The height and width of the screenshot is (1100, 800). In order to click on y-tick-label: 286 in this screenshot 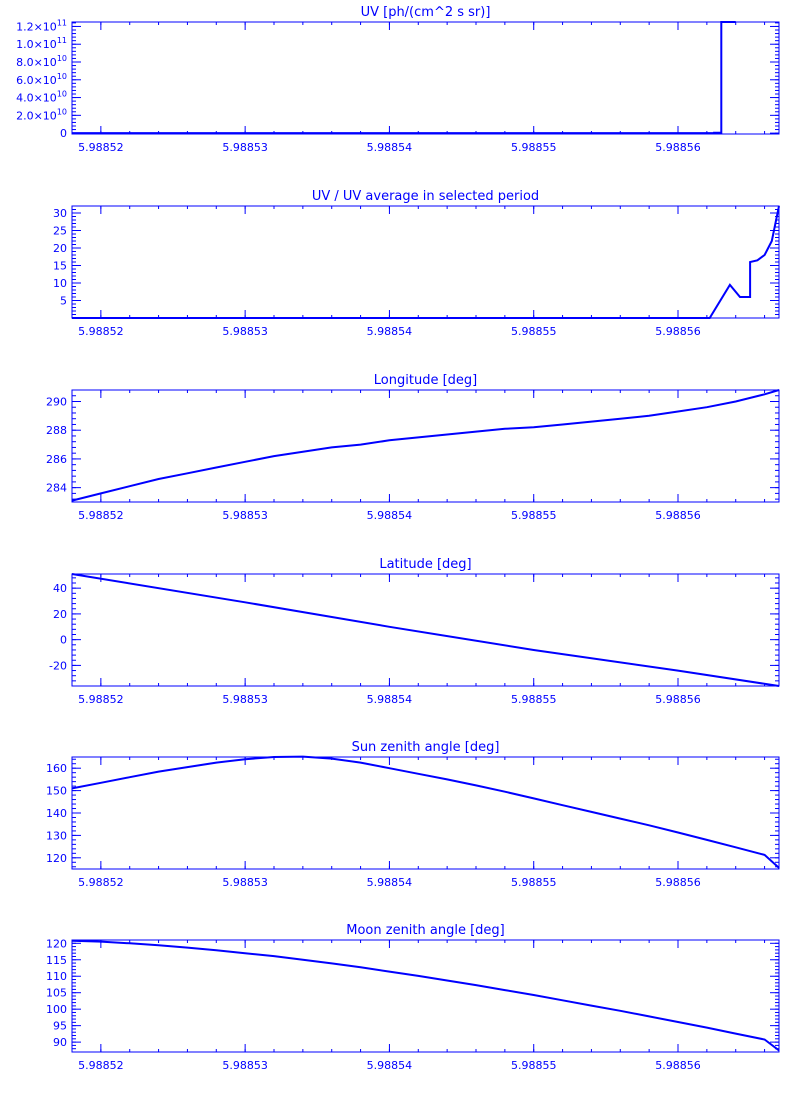, I will do `click(56, 459)`.